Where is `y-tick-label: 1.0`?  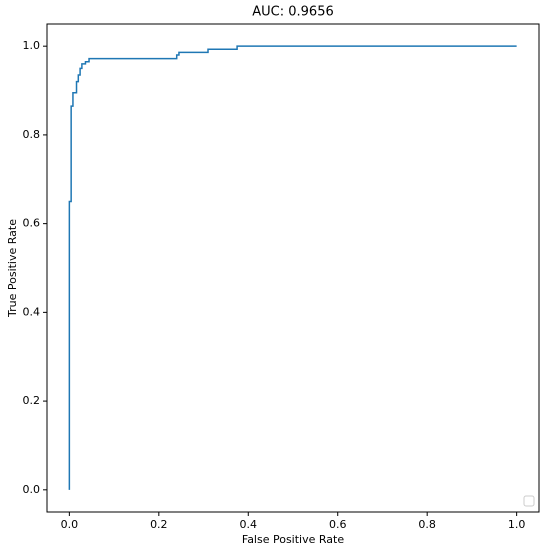
y-tick-label: 1.0 is located at coordinates (32, 45).